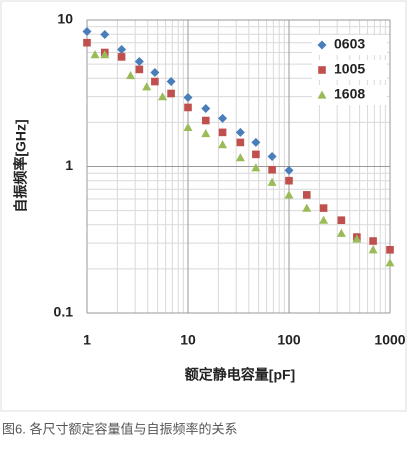  Describe the element at coordinates (64, 312) in the screenshot. I see `y-tick-label: 0.1` at that location.